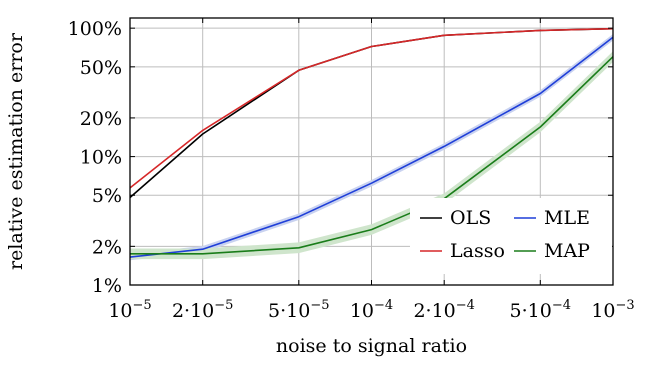 This screenshot has width=650, height=365. Describe the element at coordinates (101, 158) in the screenshot. I see `y-tick-label: 10%` at that location.